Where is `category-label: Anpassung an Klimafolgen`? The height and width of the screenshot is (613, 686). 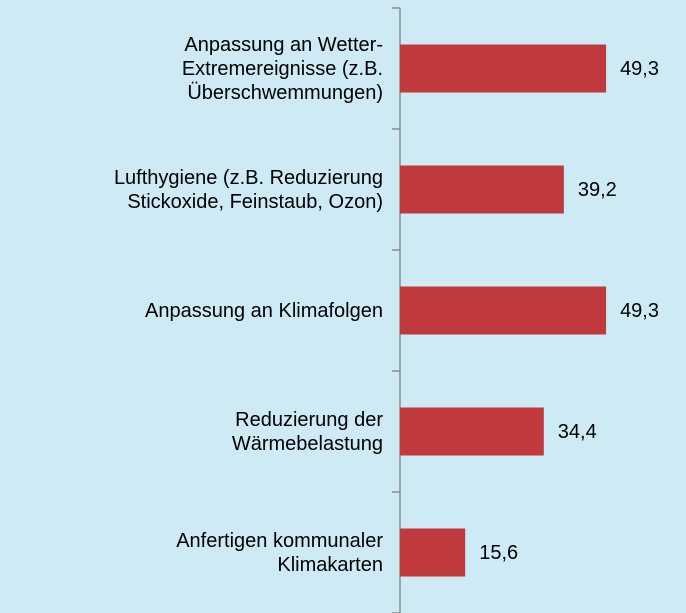
category-label: Anpassung an Klimafolgen is located at coordinates (264, 310).